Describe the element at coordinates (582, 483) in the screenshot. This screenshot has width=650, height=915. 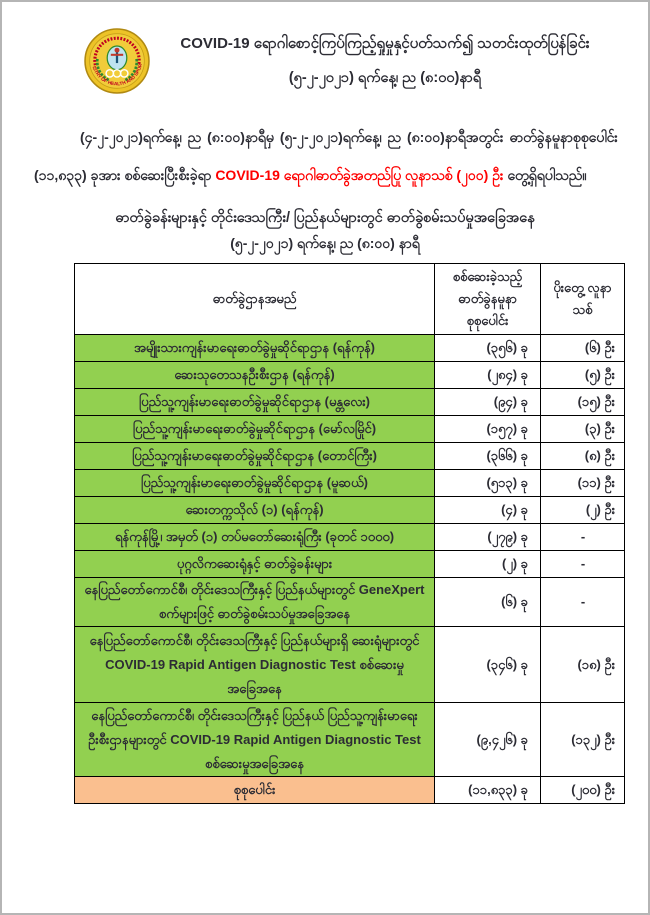
I see `cases-cell: (၁၁) ဦး` at that location.